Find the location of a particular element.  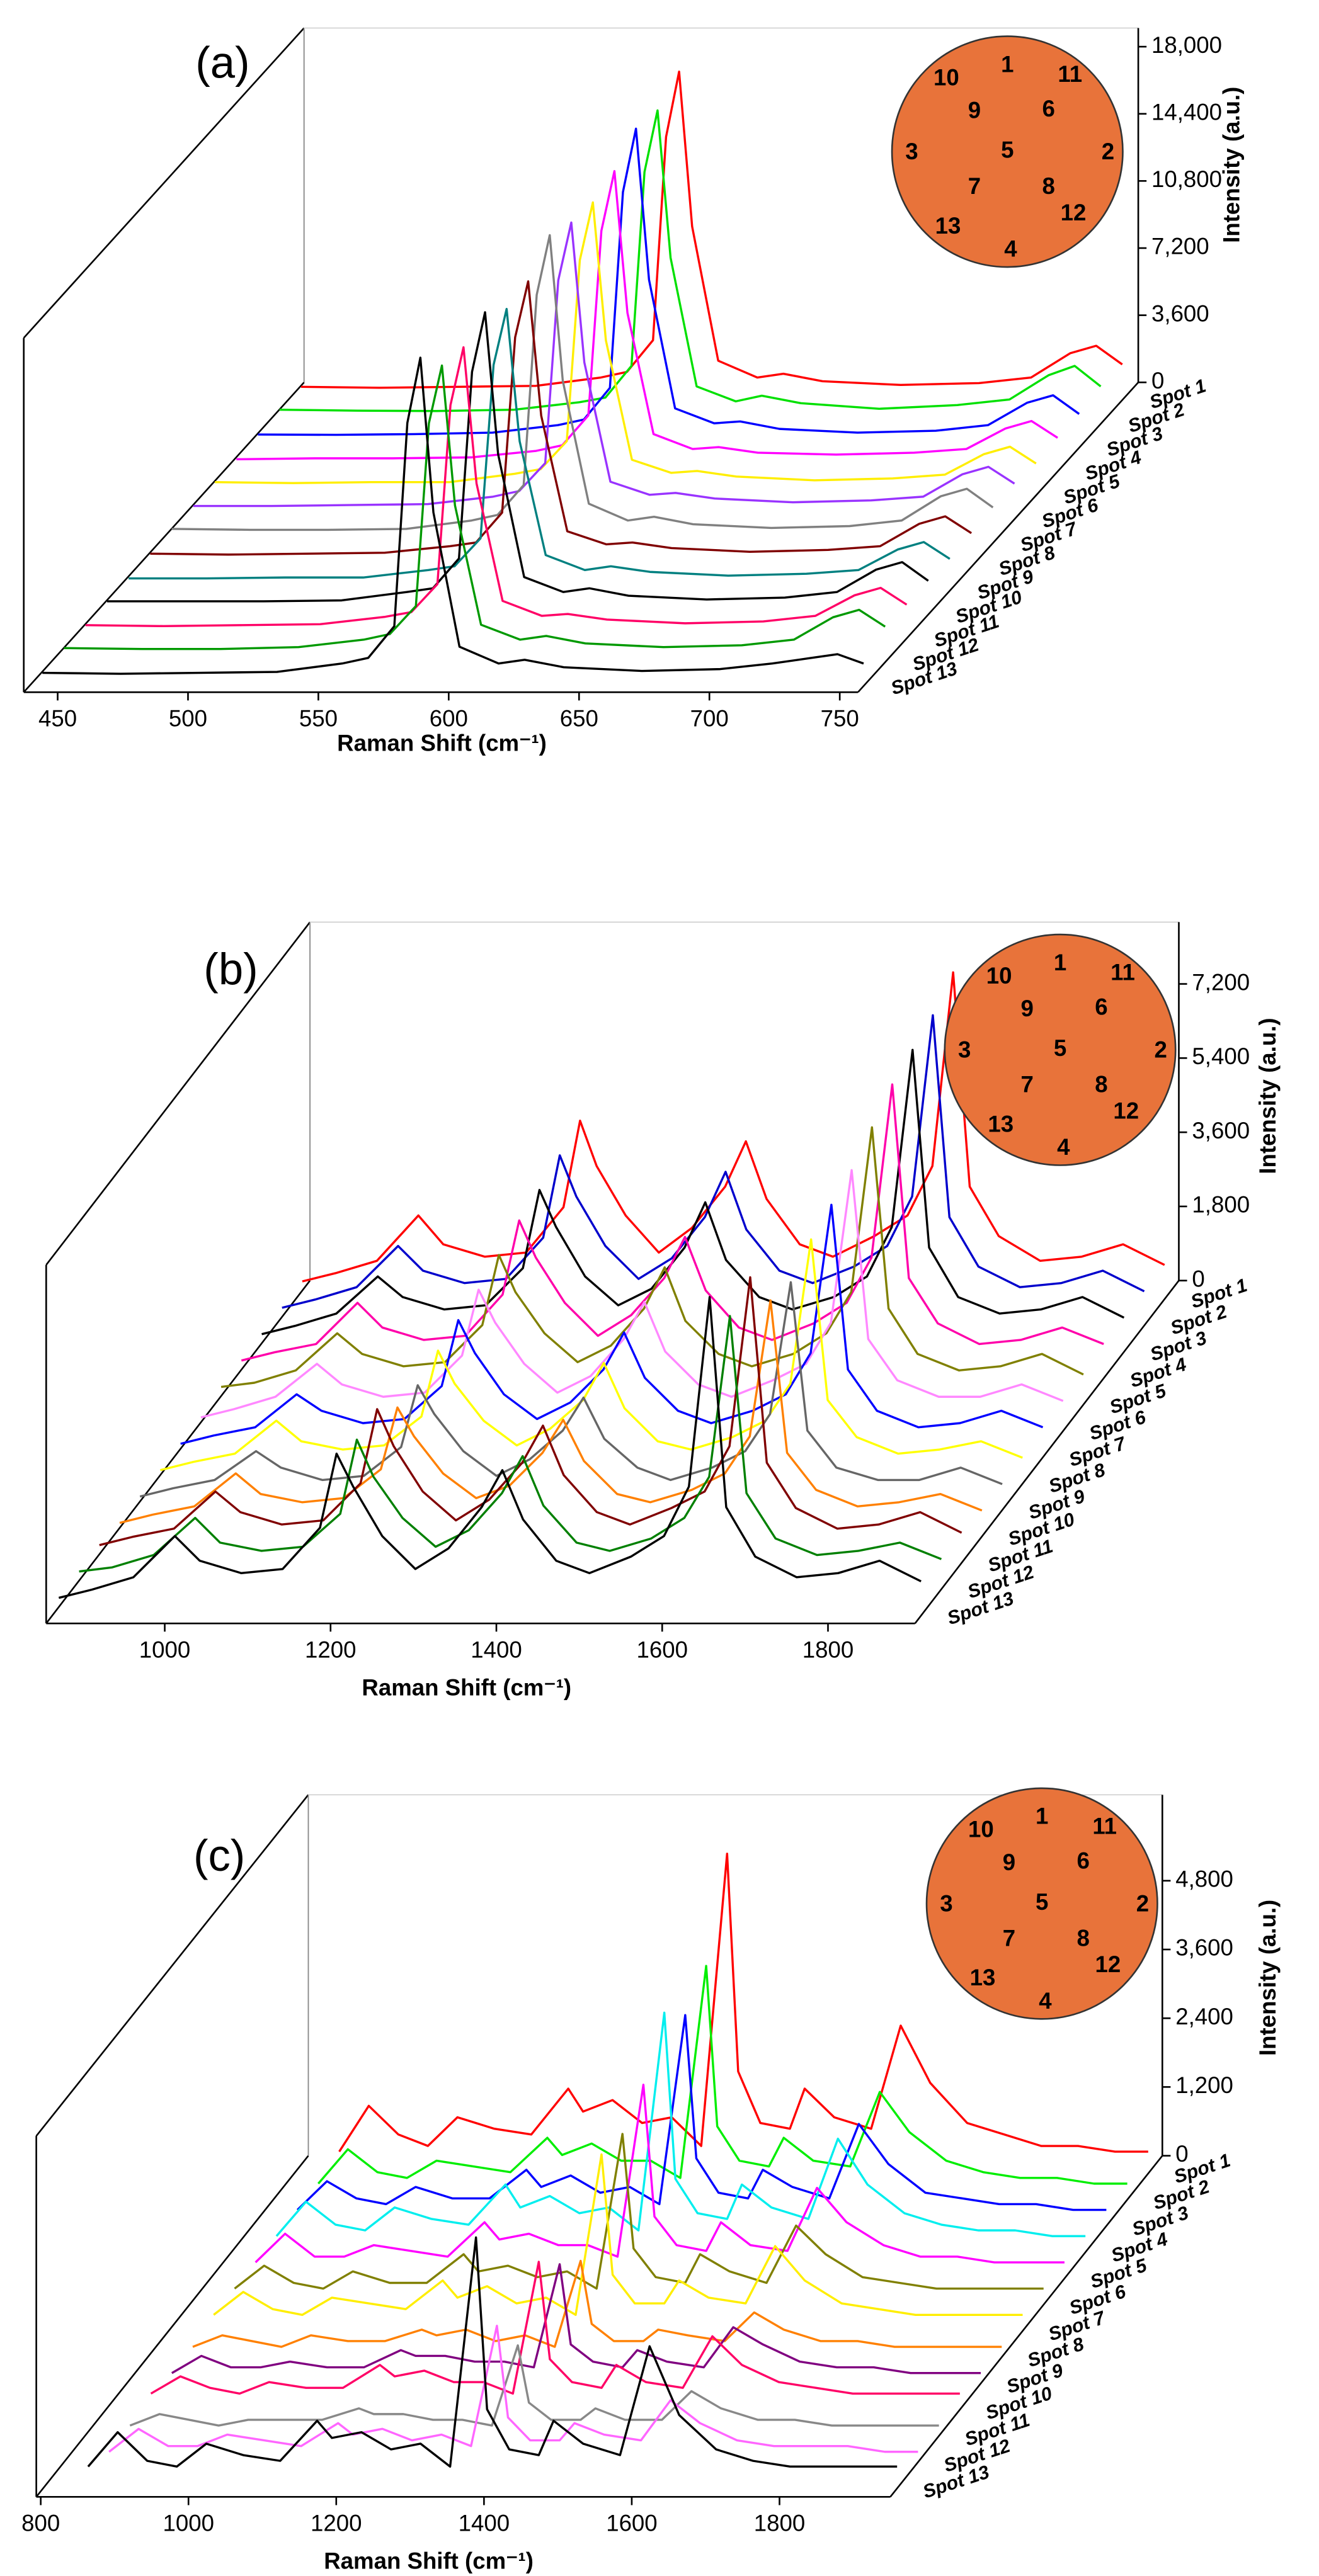

sample-inset is located at coordinates (1060, 1049).